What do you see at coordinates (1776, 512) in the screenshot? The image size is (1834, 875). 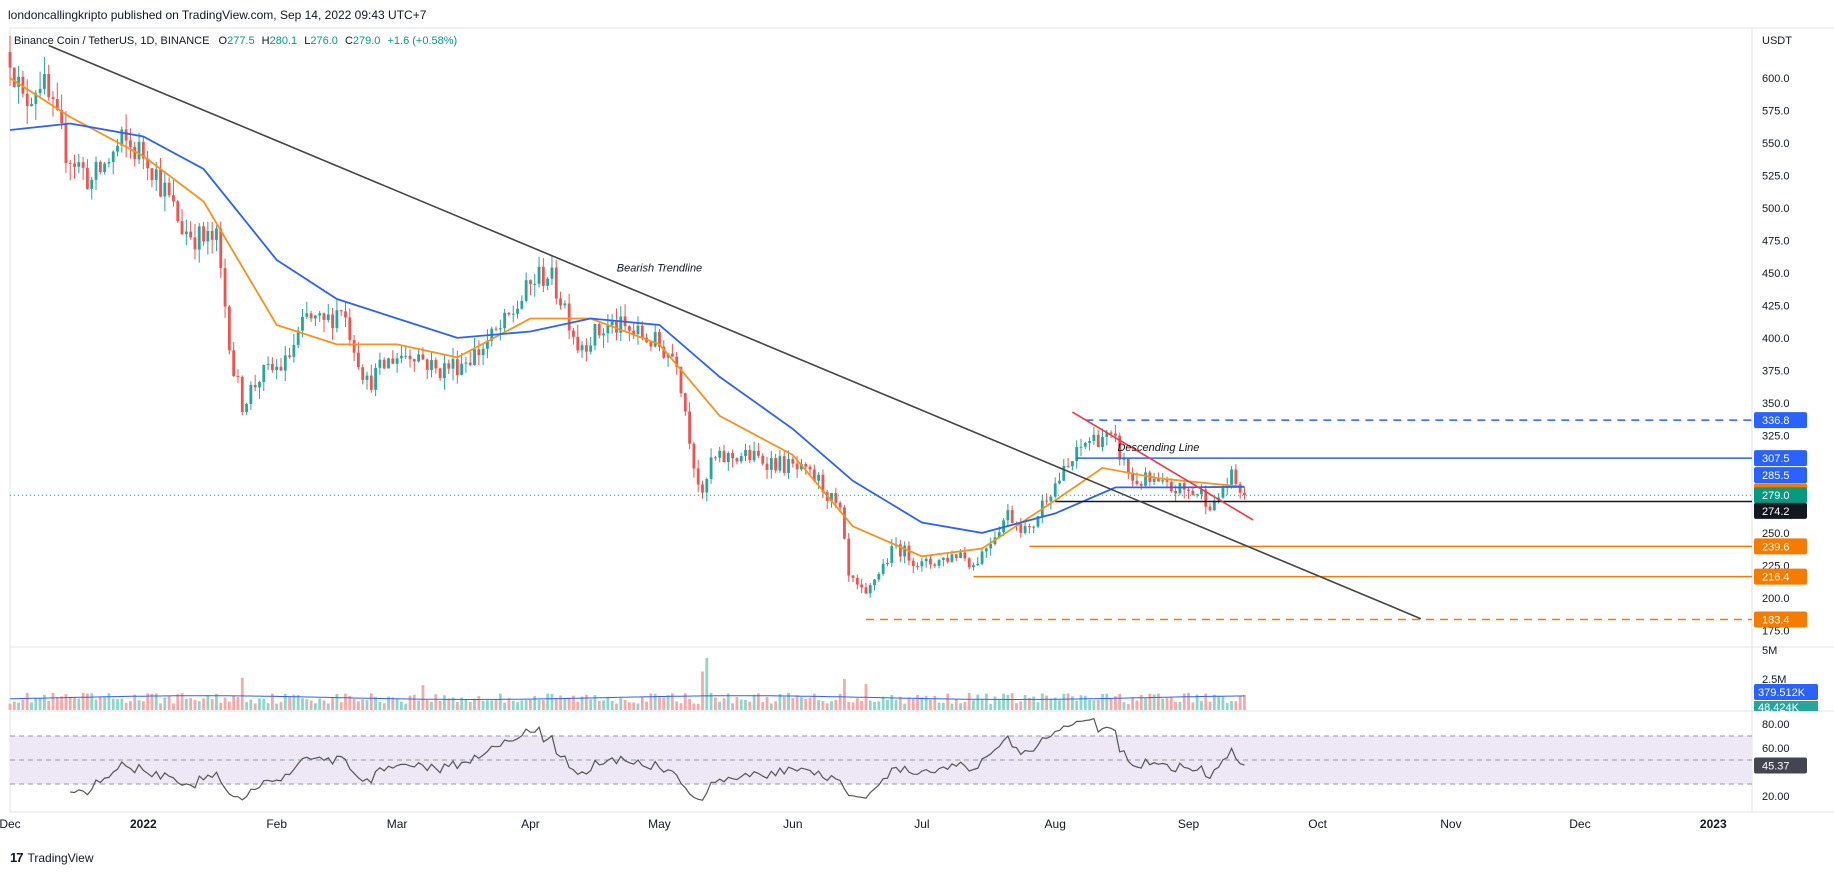 I see `price-tag-label: 274.2` at bounding box center [1776, 512].